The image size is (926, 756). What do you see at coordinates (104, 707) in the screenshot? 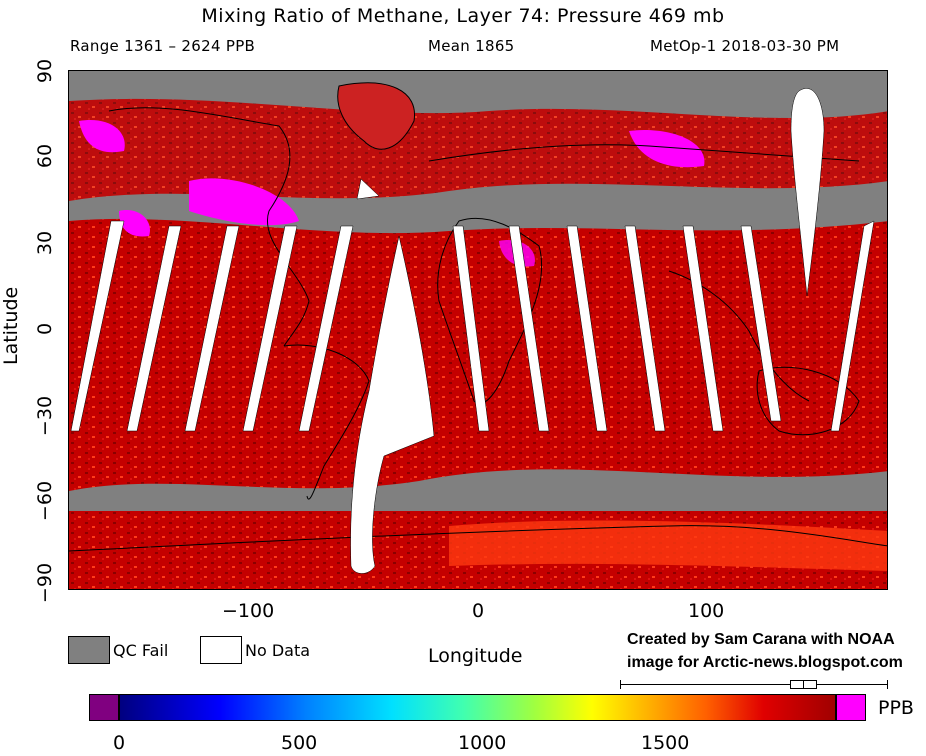
I see `colorbar-below-swatch` at bounding box center [104, 707].